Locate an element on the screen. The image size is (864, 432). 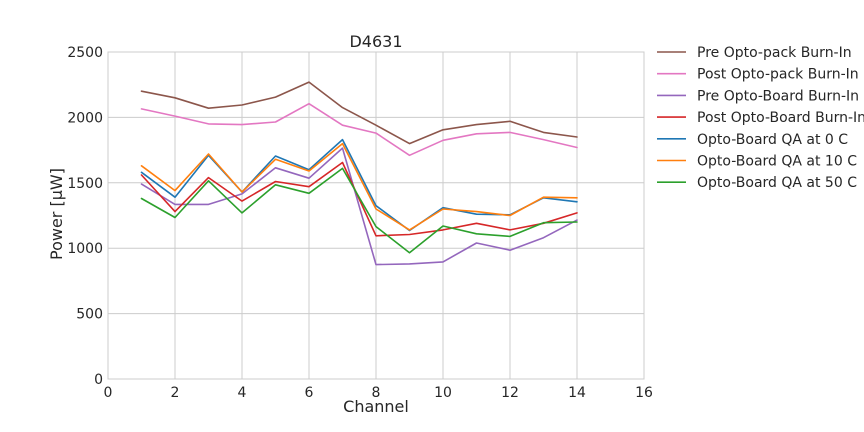
y-tick-label: 2000 is located at coordinates (85, 118).